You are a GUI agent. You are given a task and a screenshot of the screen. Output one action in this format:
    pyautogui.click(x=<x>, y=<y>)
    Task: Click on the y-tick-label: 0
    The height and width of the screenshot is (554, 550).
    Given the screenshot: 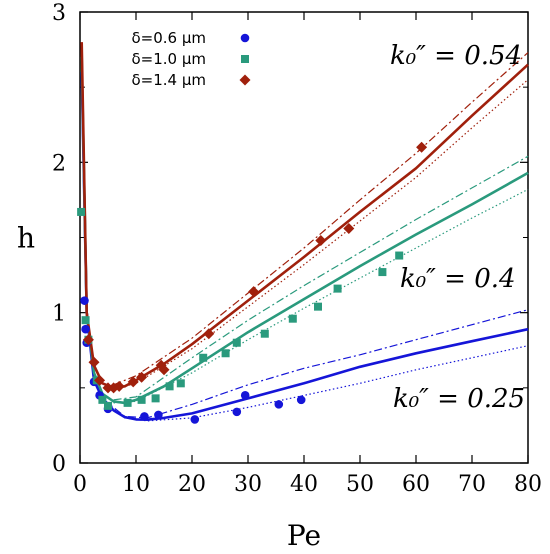 What is the action you would take?
    pyautogui.click(x=59, y=464)
    